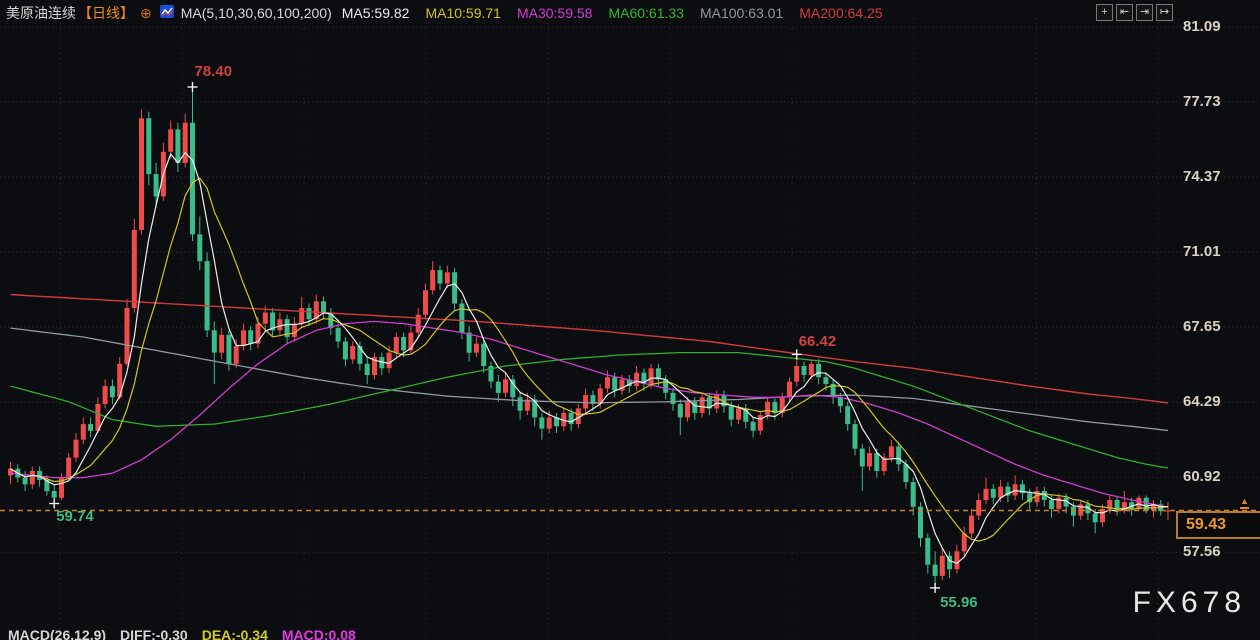  What do you see at coordinates (741, 13) in the screenshot?
I see `ma-legend-value: MA100:63.01` at bounding box center [741, 13].